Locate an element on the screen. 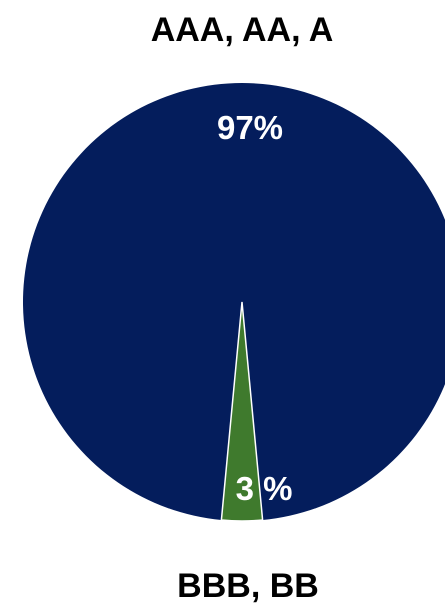  category-label-top: AAA, AA, A is located at coordinates (242, 30).